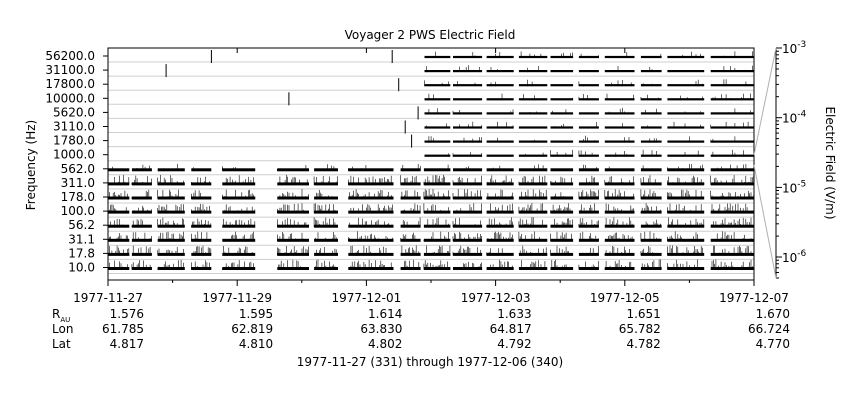 Image resolution: width=860 pixels, height=400 pixels. I want to click on colorbar-tick-label: 10⁻⁵, so click(794, 187).